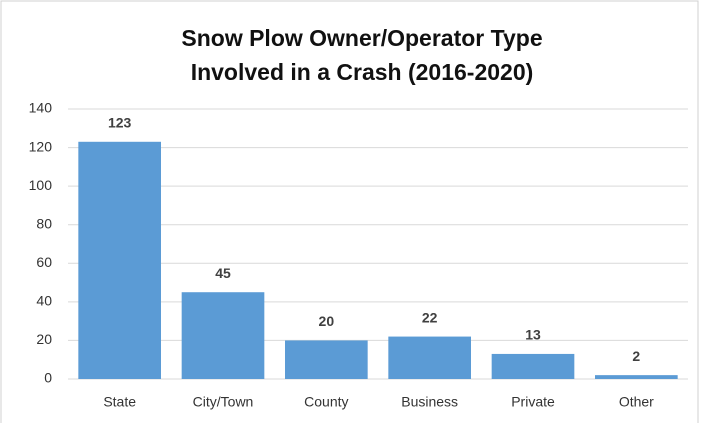 The height and width of the screenshot is (423, 713). What do you see at coordinates (44, 262) in the screenshot?
I see `y-tick-label: 60` at bounding box center [44, 262].